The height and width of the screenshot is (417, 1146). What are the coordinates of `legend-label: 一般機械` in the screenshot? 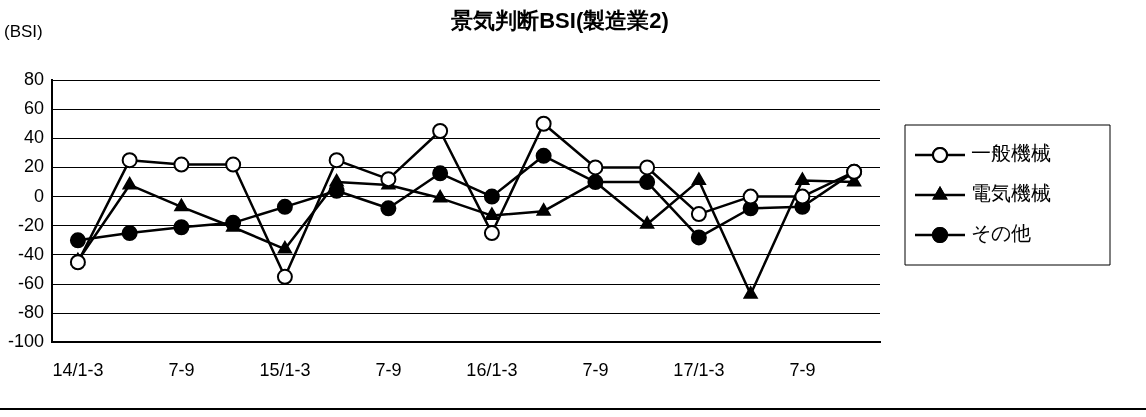 It's located at (1011, 153).